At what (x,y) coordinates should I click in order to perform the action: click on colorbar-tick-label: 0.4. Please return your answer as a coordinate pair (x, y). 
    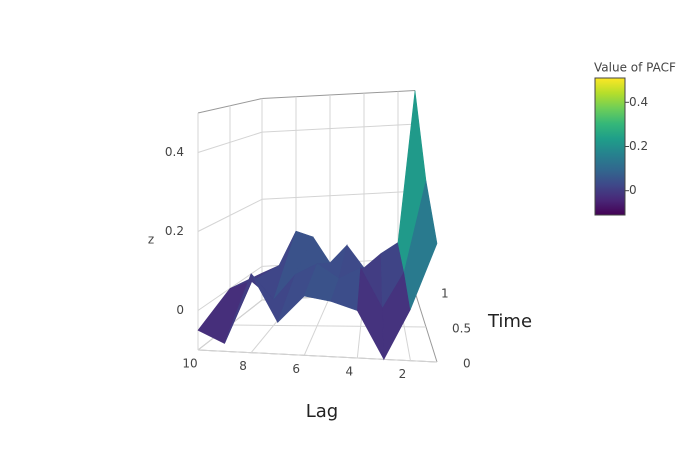
    Looking at the image, I should click on (638, 102).